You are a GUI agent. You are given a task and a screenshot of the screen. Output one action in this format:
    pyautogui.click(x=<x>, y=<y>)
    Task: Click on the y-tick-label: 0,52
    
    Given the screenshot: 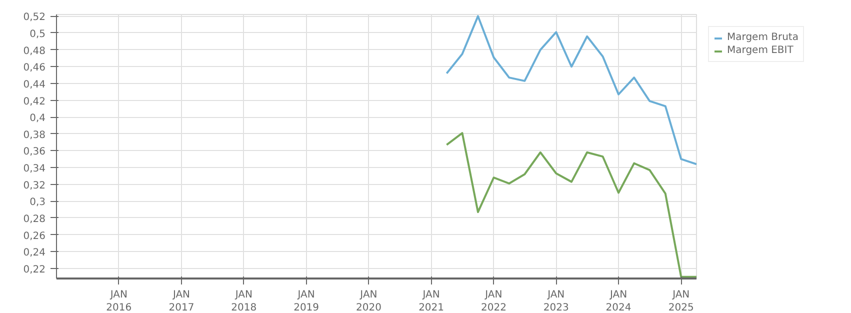 What is the action you would take?
    pyautogui.click(x=34, y=18)
    